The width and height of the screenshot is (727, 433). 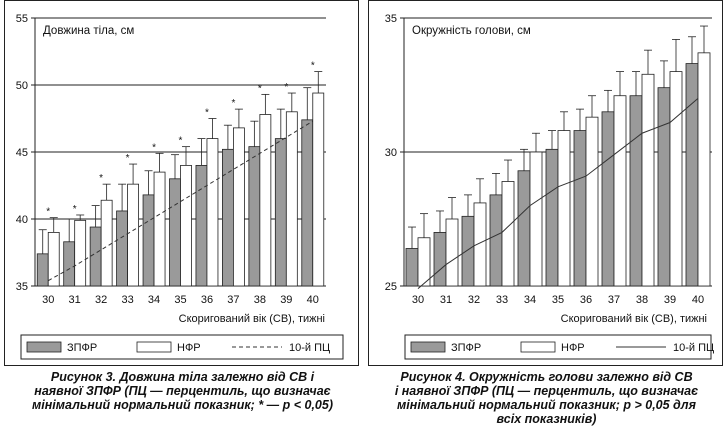 What do you see at coordinates (313, 300) in the screenshot?
I see `x-tick-label: 40` at bounding box center [313, 300].